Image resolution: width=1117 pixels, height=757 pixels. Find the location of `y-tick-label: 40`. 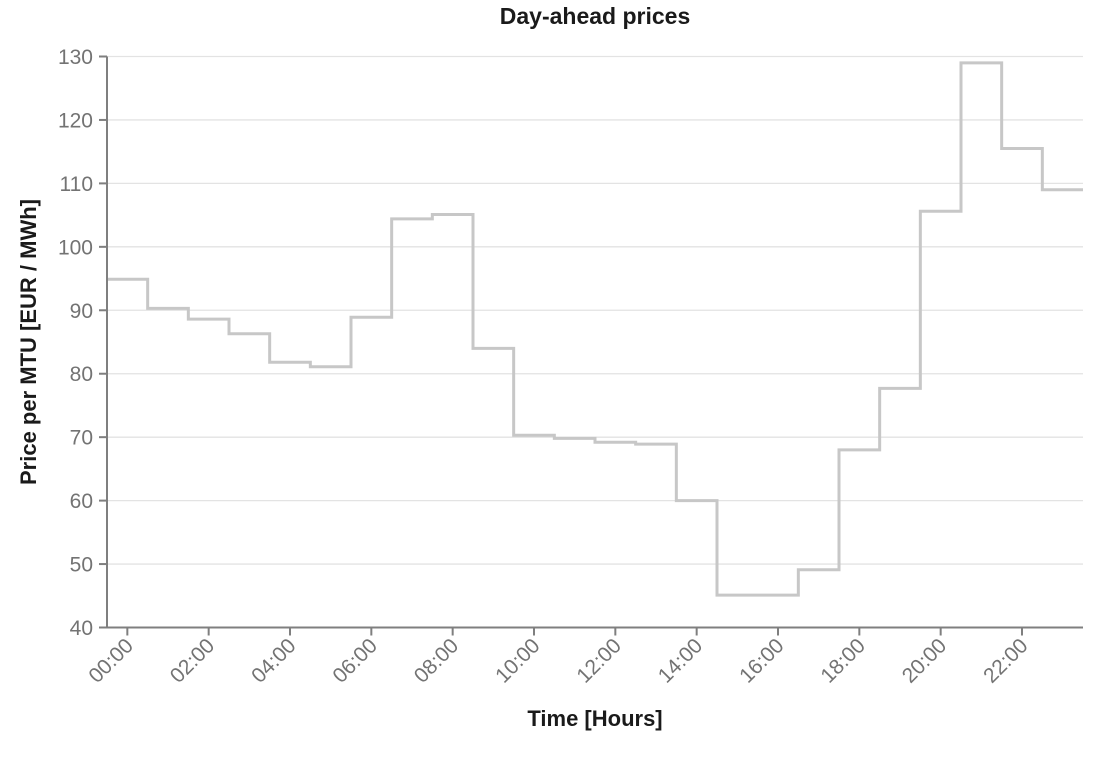

y-tick-label: 40 is located at coordinates (81, 628).